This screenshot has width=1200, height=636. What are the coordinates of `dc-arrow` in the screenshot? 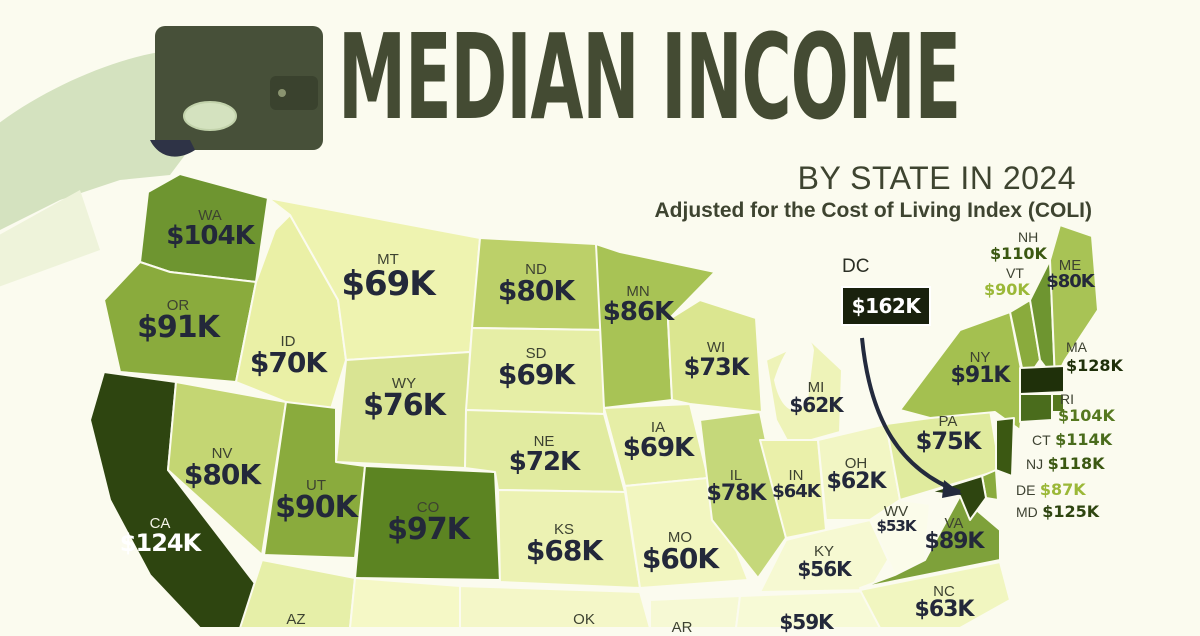 It's located at (910, 415).